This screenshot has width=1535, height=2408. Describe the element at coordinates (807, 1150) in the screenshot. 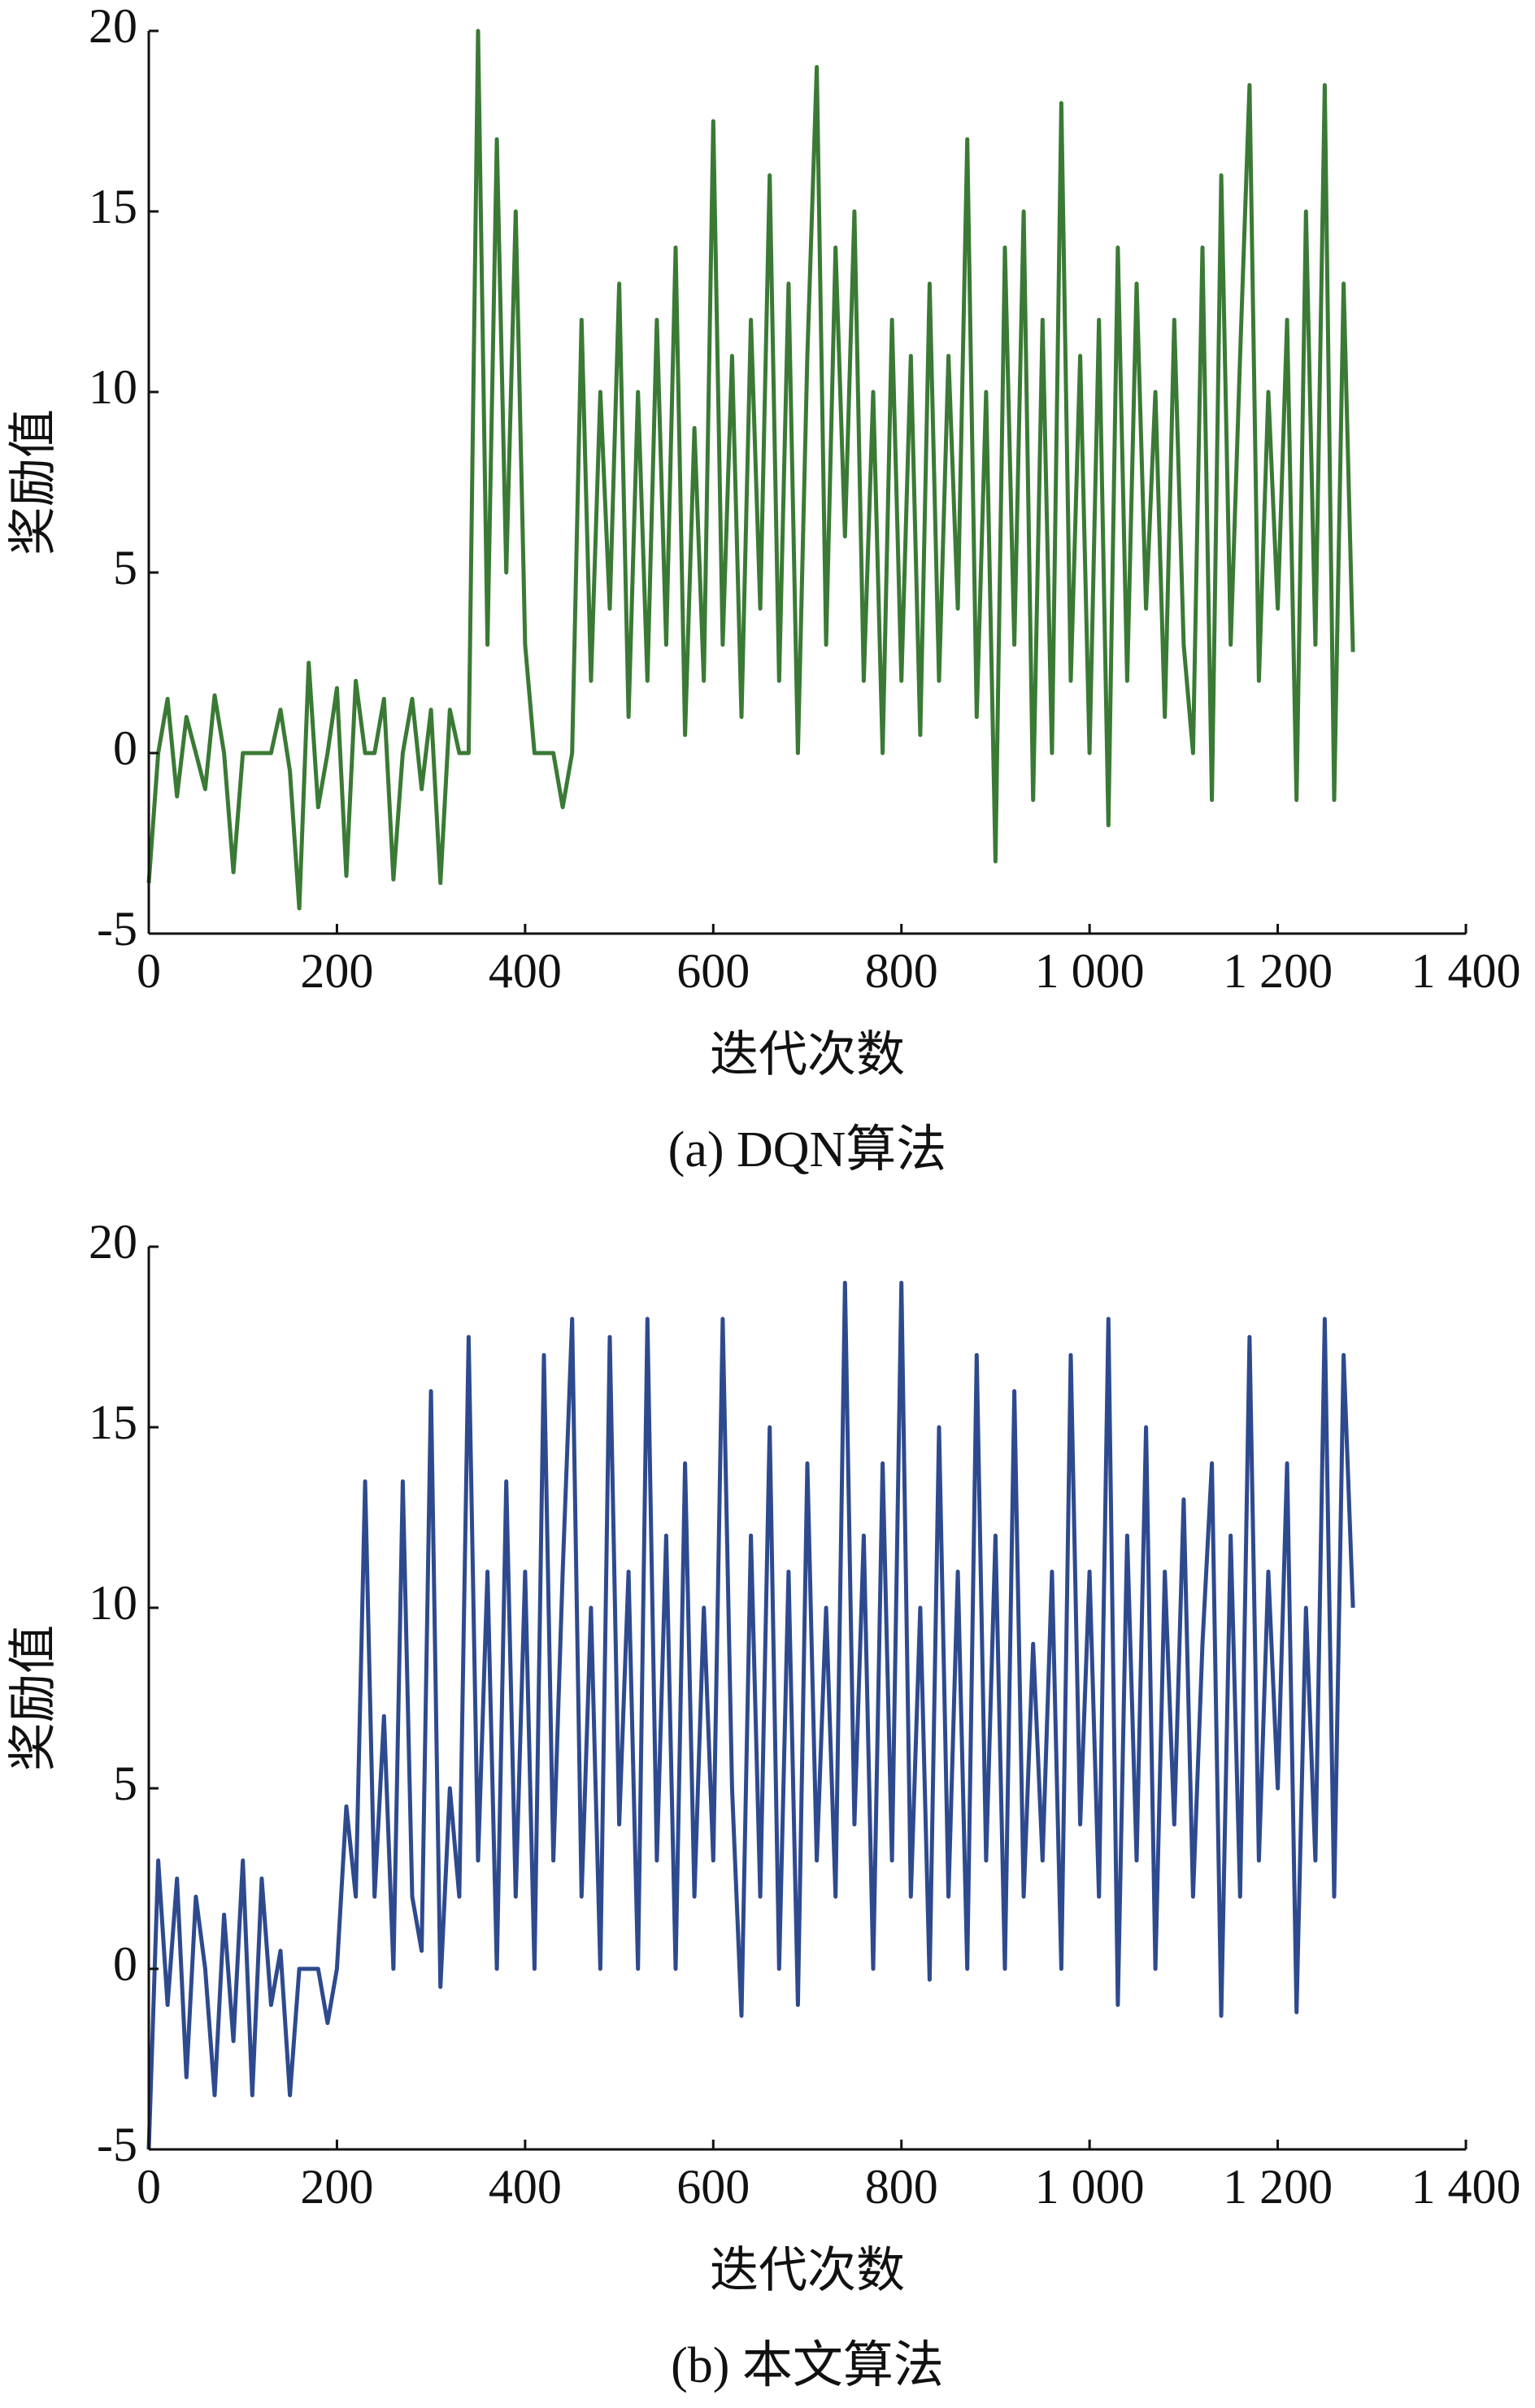

I see `caption: (a) DQN算法` at that location.